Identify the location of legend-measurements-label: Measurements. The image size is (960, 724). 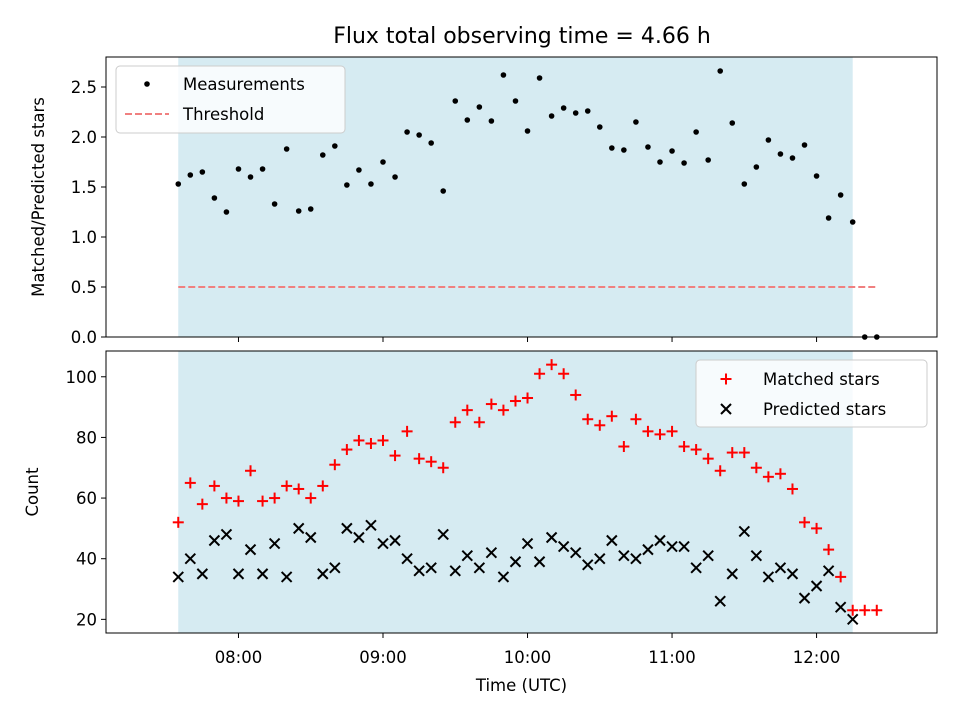
(244, 84).